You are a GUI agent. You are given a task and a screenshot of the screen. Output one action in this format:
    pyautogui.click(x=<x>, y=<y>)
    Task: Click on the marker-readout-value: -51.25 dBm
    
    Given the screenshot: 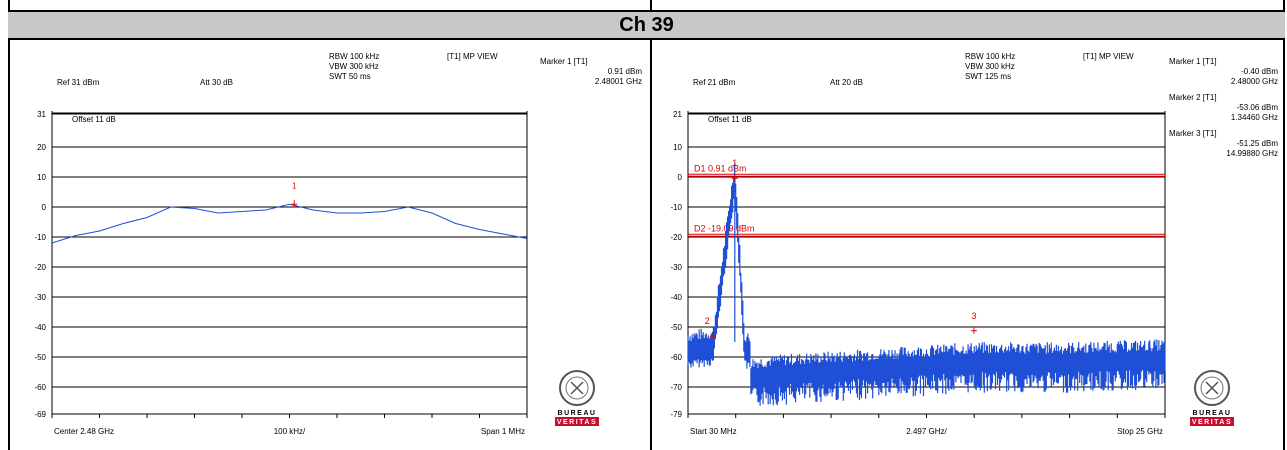 What is the action you would take?
    pyautogui.click(x=1258, y=143)
    